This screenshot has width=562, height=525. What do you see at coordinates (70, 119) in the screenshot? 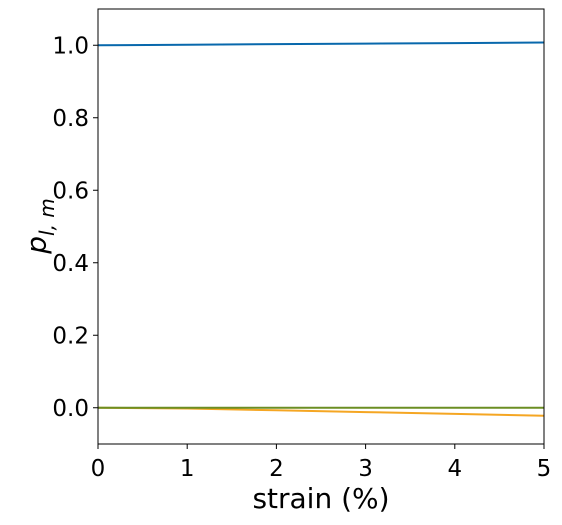
I see `y-tick-label: 0.8` at bounding box center [70, 119].